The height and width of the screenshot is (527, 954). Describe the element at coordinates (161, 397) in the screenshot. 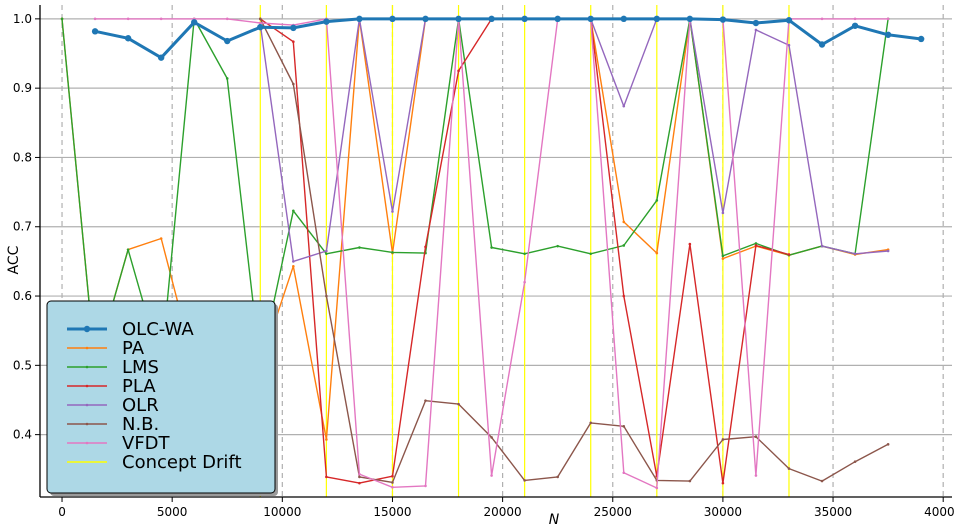

I see `legend-box` at that location.